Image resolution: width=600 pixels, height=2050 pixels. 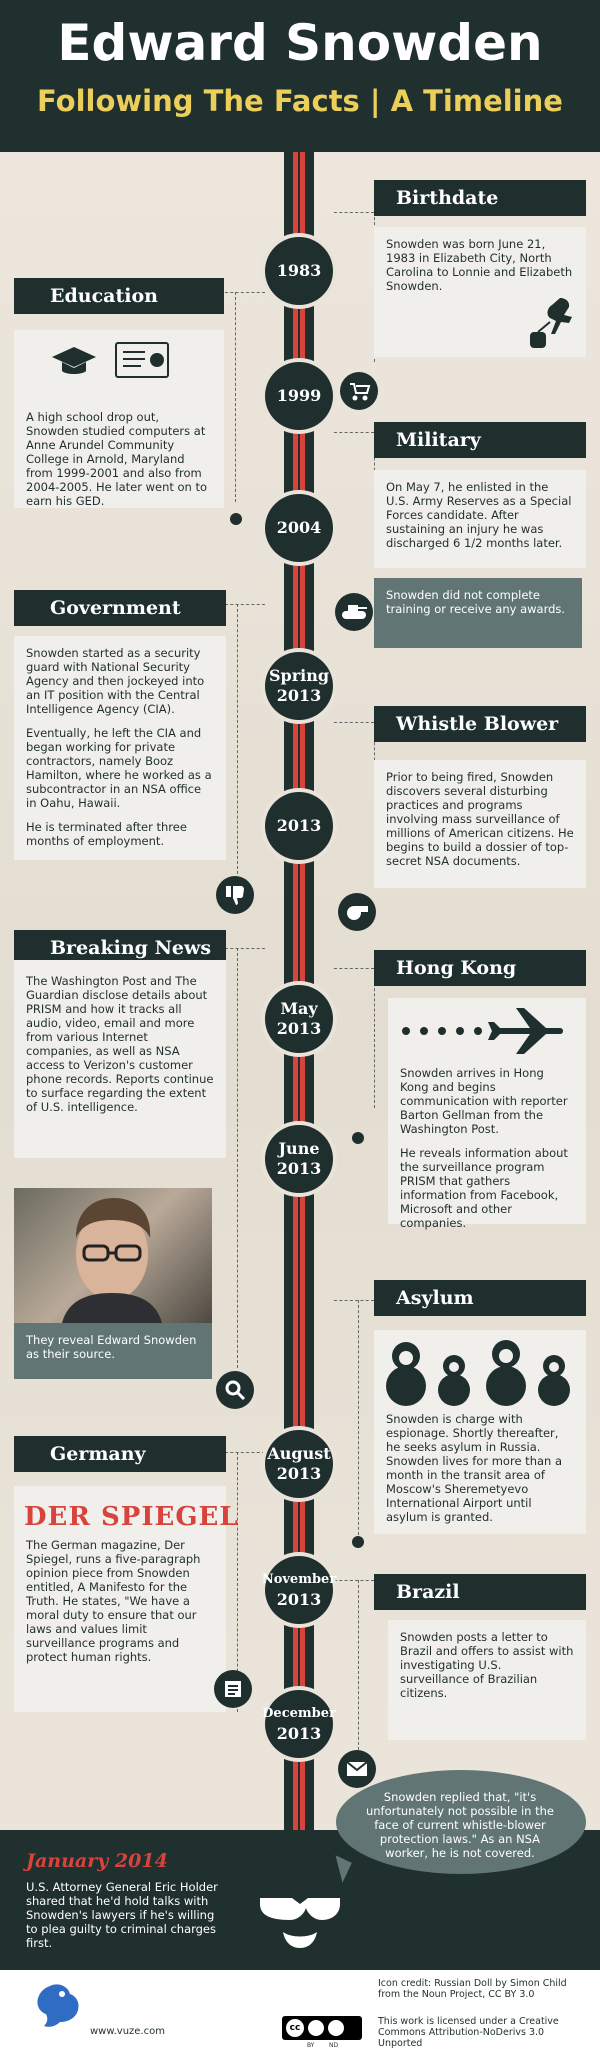 I want to click on snowden-face-icon, so click(x=300, y=1927).